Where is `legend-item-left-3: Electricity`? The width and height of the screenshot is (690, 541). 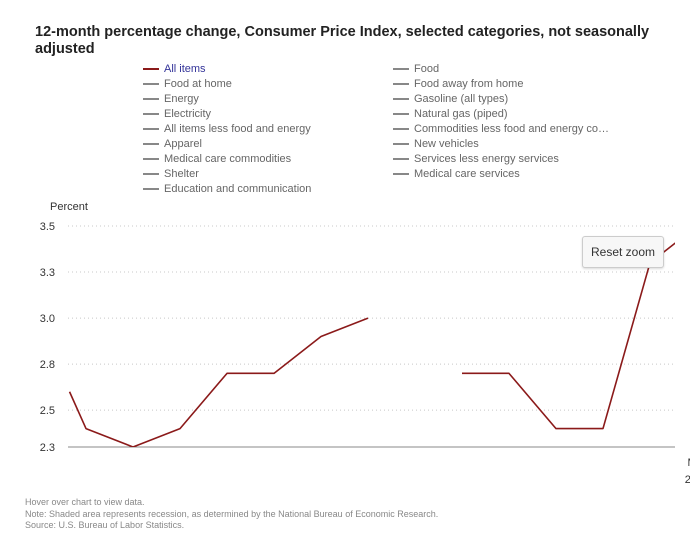
legend-item-left-3: Electricity is located at coordinates (177, 113).